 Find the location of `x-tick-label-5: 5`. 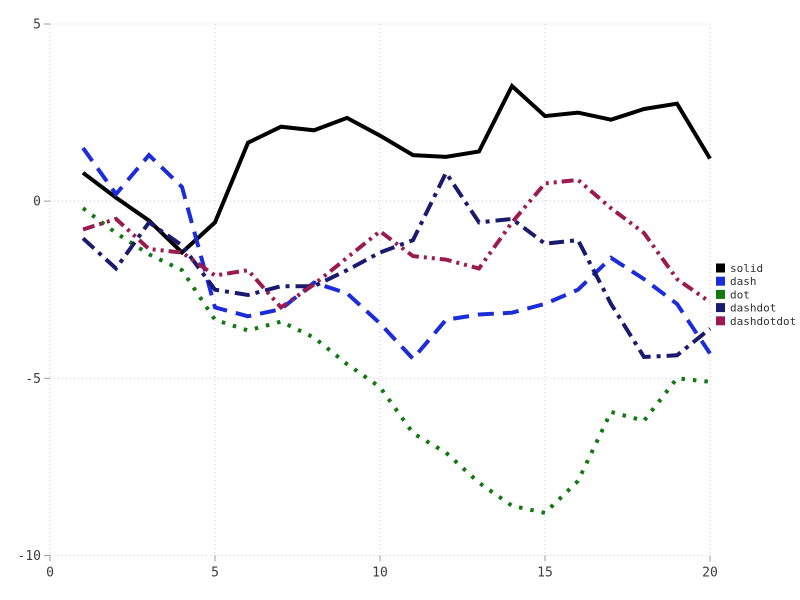

x-tick-label-5: 5 is located at coordinates (215, 572).